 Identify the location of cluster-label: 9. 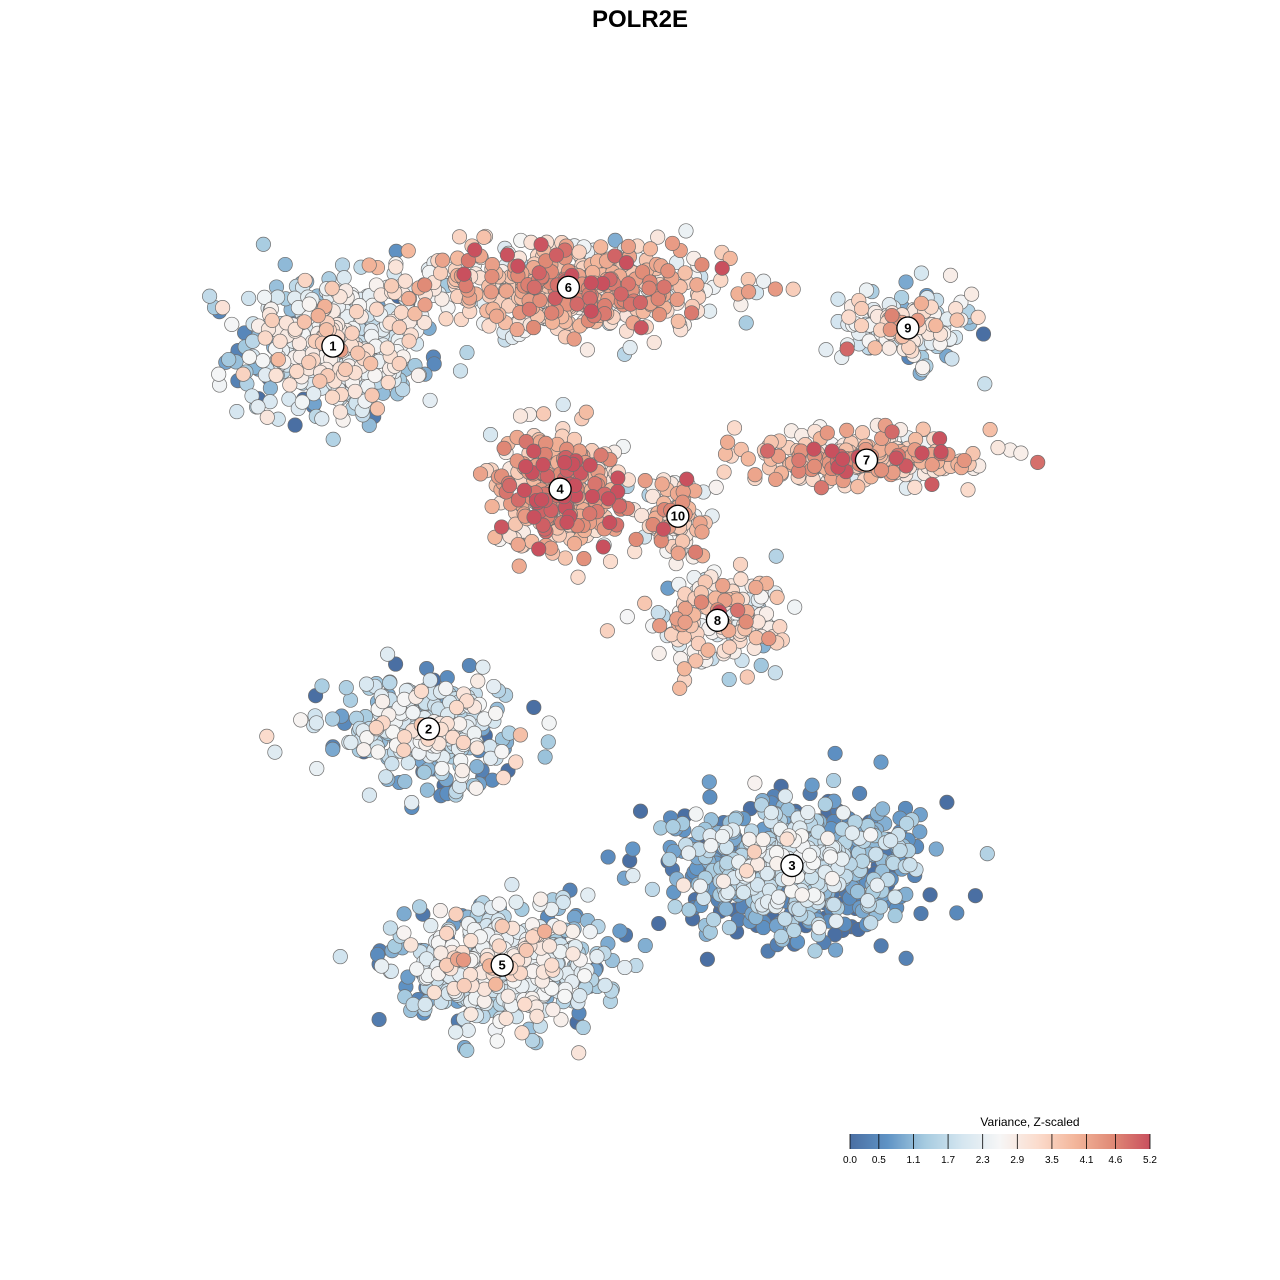
(907, 327).